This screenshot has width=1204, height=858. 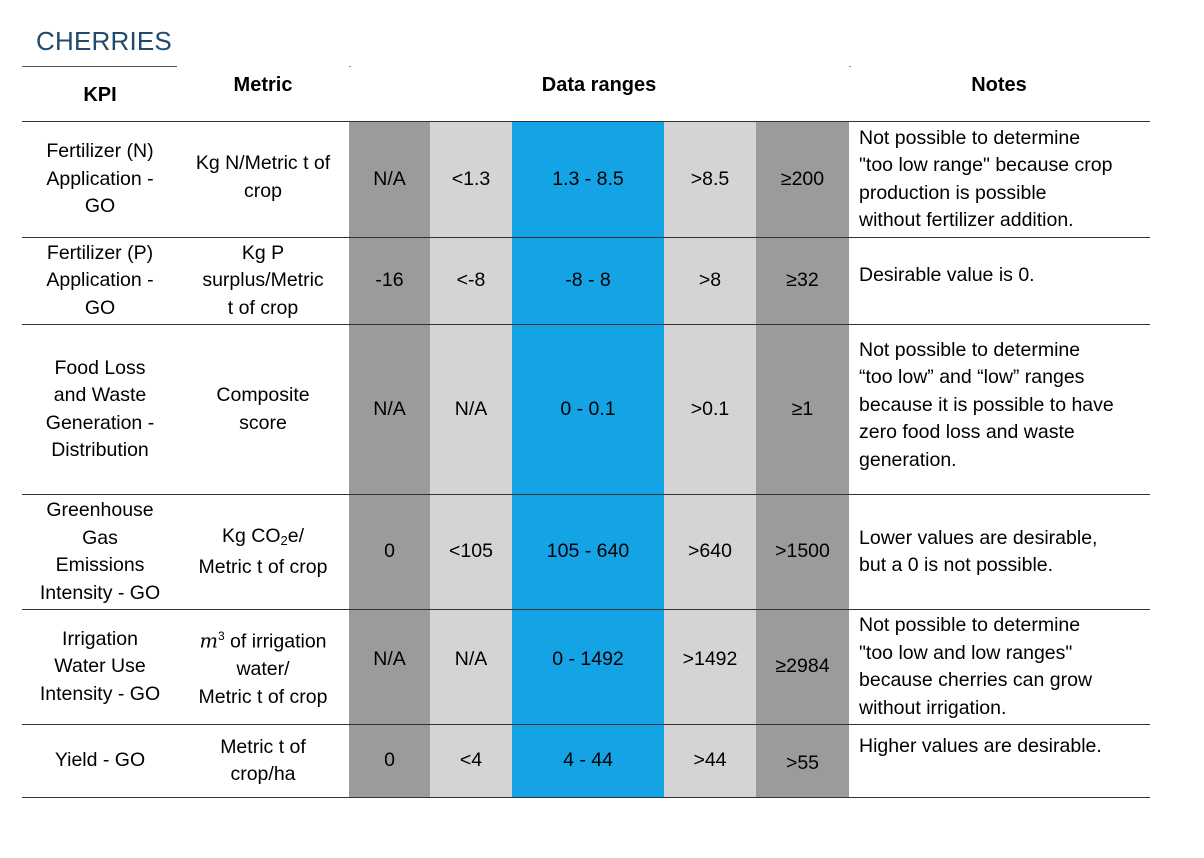 I want to click on range-high: >1492, so click(x=710, y=659).